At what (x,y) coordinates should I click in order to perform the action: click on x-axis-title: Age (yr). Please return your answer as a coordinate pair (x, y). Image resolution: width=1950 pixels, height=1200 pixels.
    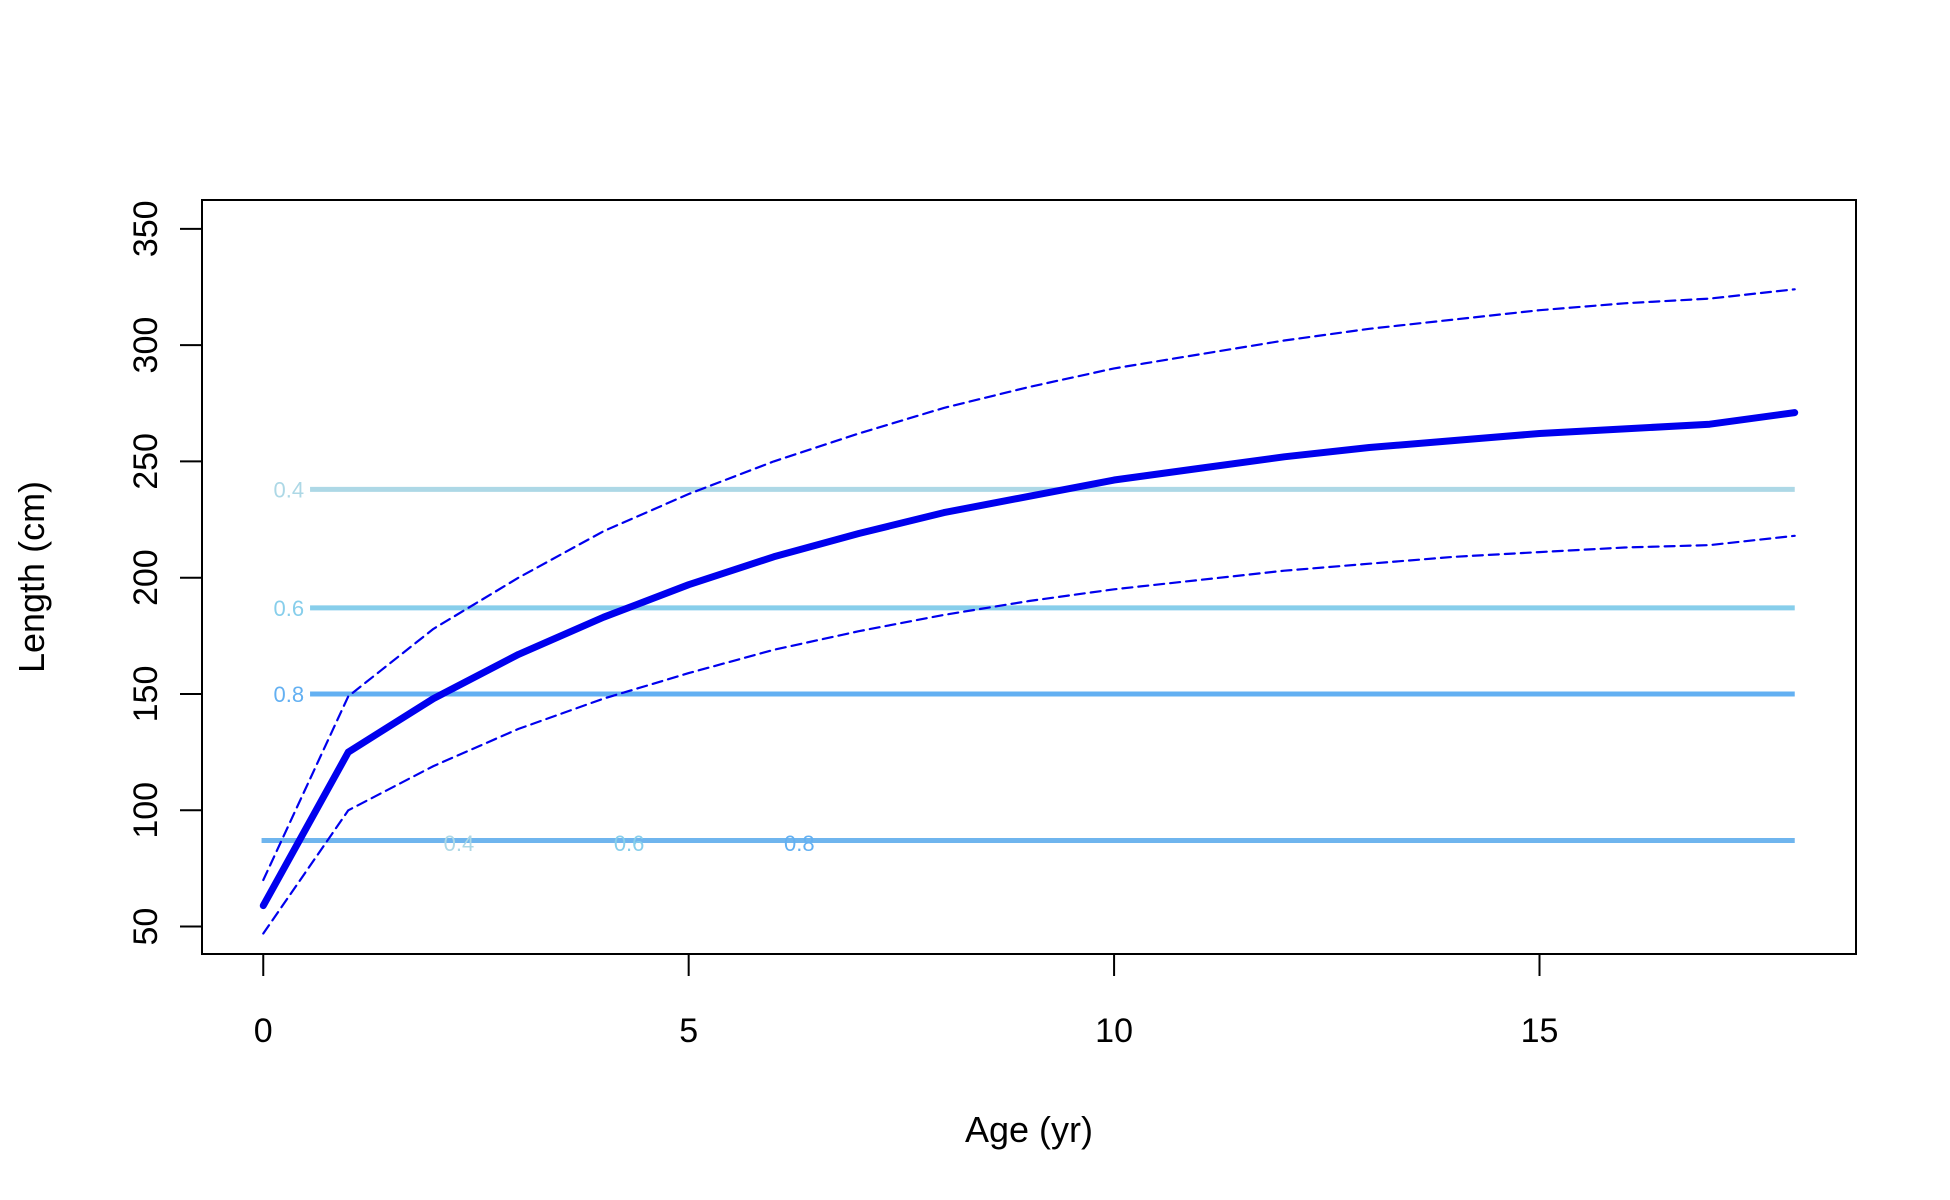
    Looking at the image, I should click on (1029, 1129).